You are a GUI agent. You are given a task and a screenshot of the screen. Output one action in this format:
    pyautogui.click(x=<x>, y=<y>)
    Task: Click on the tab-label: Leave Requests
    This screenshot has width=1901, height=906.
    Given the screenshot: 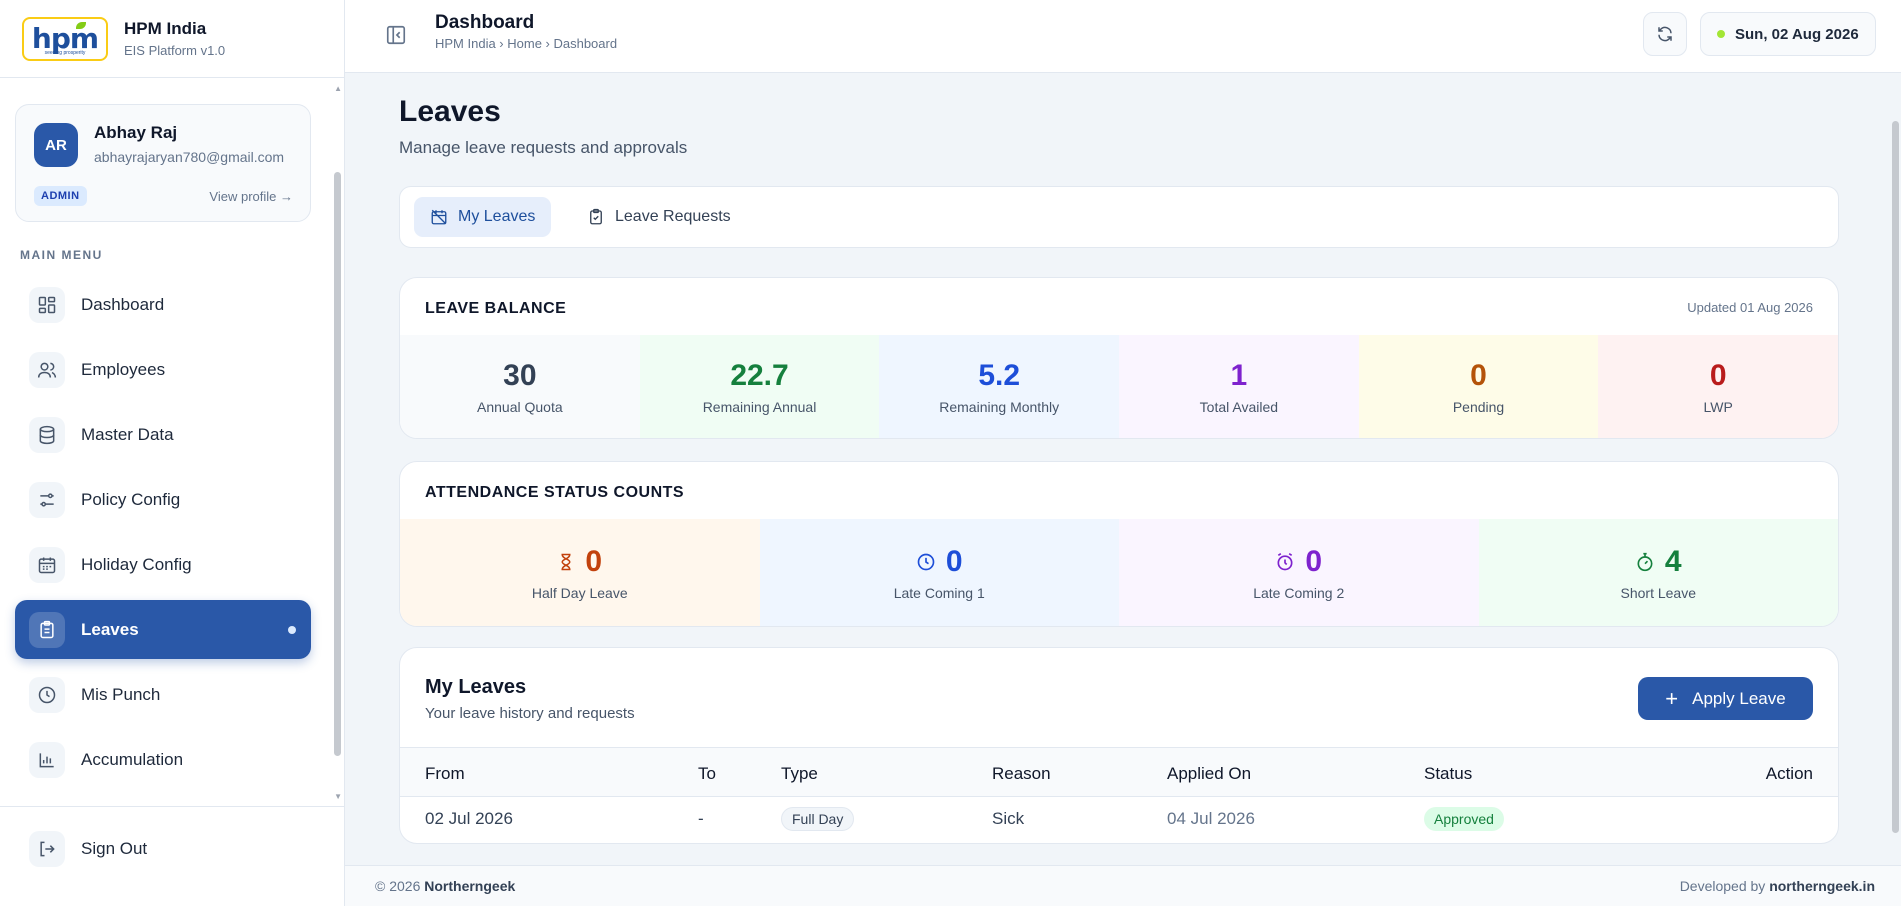 What is the action you would take?
    pyautogui.click(x=673, y=216)
    